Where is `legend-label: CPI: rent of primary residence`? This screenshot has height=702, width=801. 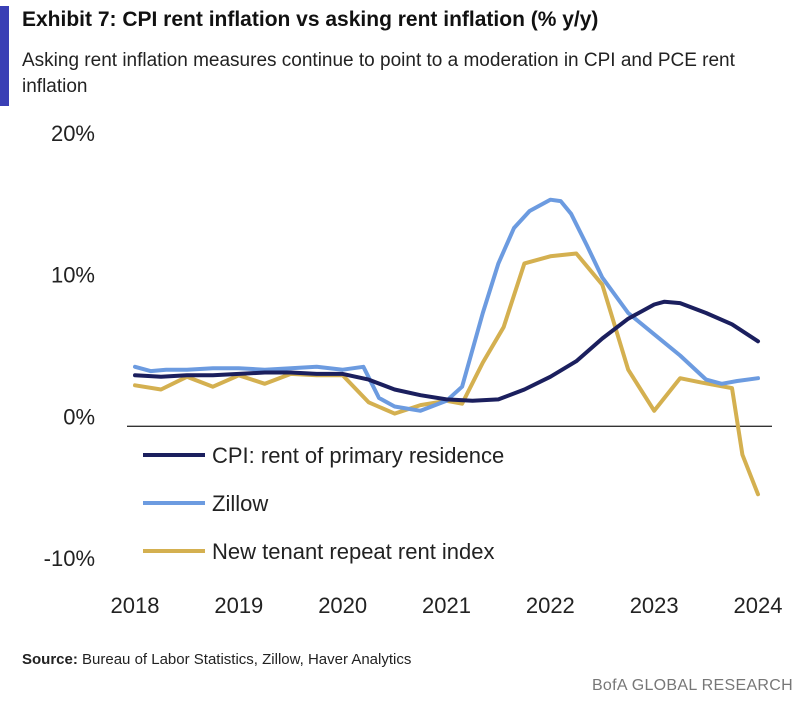 legend-label: CPI: rent of primary residence is located at coordinates (358, 455).